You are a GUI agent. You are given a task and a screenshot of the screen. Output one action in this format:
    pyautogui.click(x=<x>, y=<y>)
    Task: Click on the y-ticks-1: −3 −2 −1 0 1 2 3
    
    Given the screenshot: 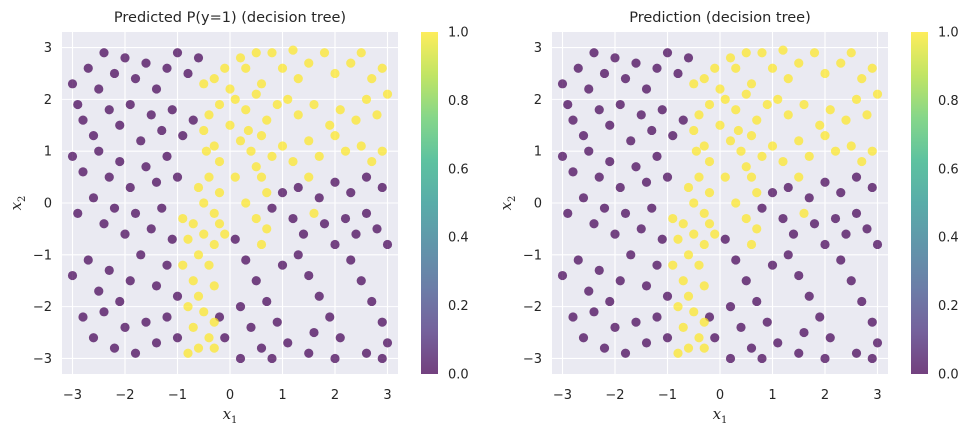 What is the action you would take?
    pyautogui.click(x=42, y=204)
    